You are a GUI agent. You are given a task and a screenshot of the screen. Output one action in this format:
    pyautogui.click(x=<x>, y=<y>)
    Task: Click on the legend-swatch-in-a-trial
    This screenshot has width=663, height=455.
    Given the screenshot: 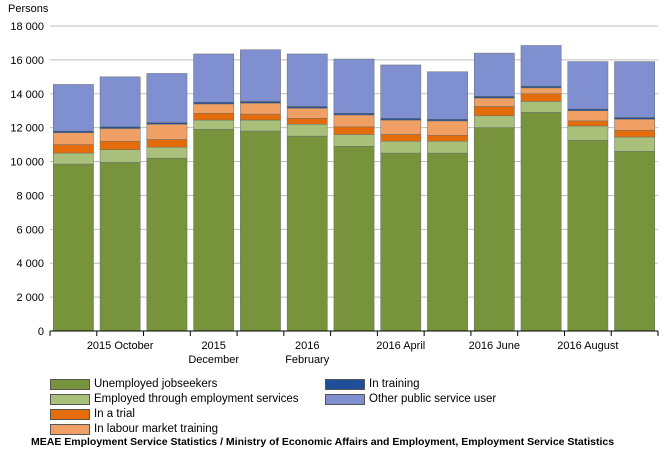 What is the action you would take?
    pyautogui.click(x=70, y=414)
    